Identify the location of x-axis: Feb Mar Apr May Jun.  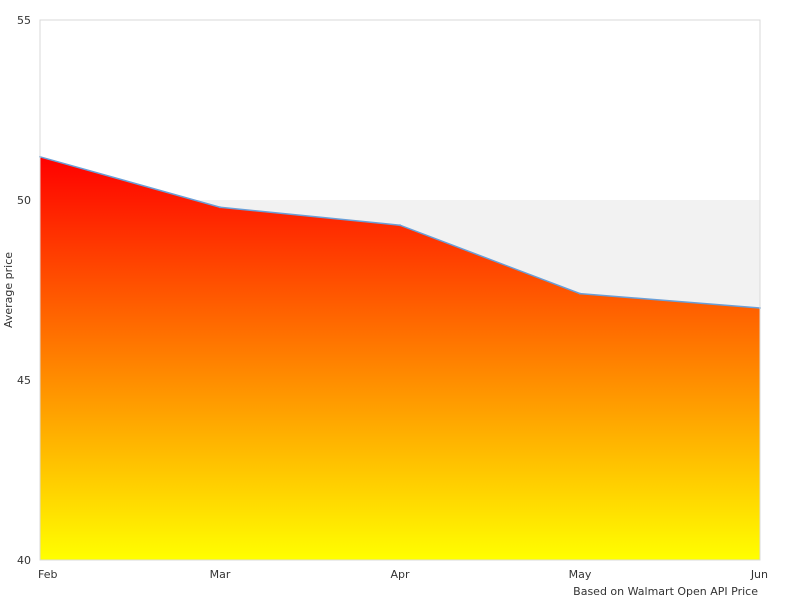
(403, 574).